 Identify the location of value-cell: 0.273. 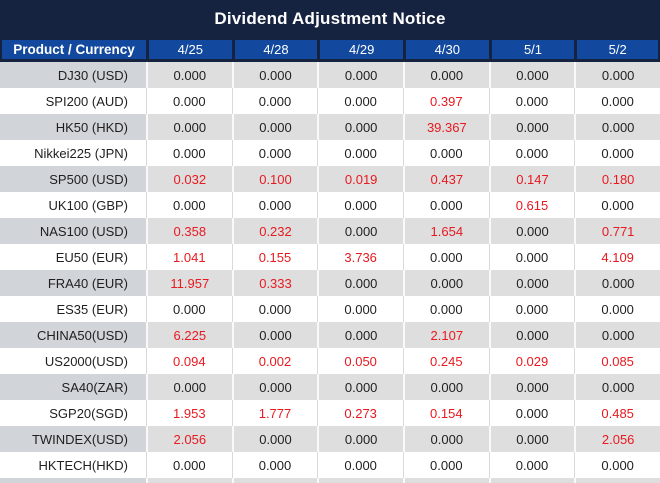
(360, 413).